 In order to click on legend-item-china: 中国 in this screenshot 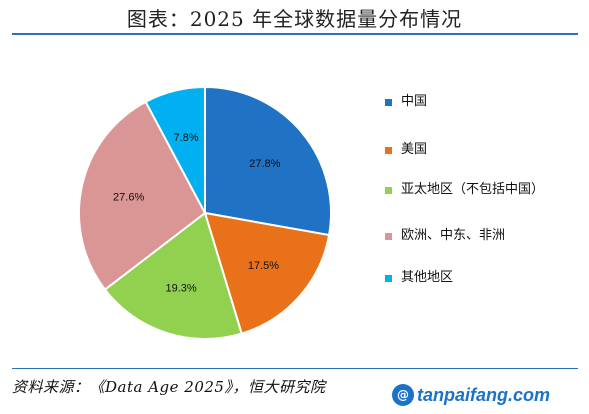, I will do `click(485, 116)`.